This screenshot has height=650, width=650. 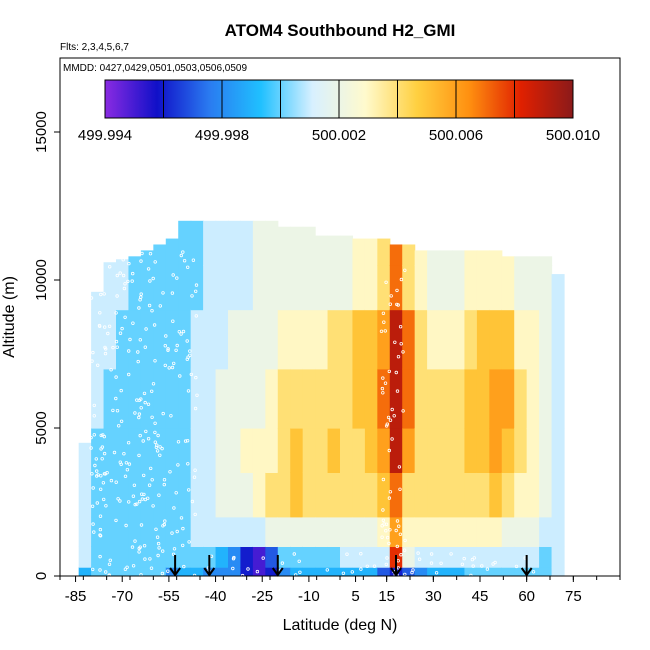 I want to click on flight-arrow-head, so click(x=175, y=572).